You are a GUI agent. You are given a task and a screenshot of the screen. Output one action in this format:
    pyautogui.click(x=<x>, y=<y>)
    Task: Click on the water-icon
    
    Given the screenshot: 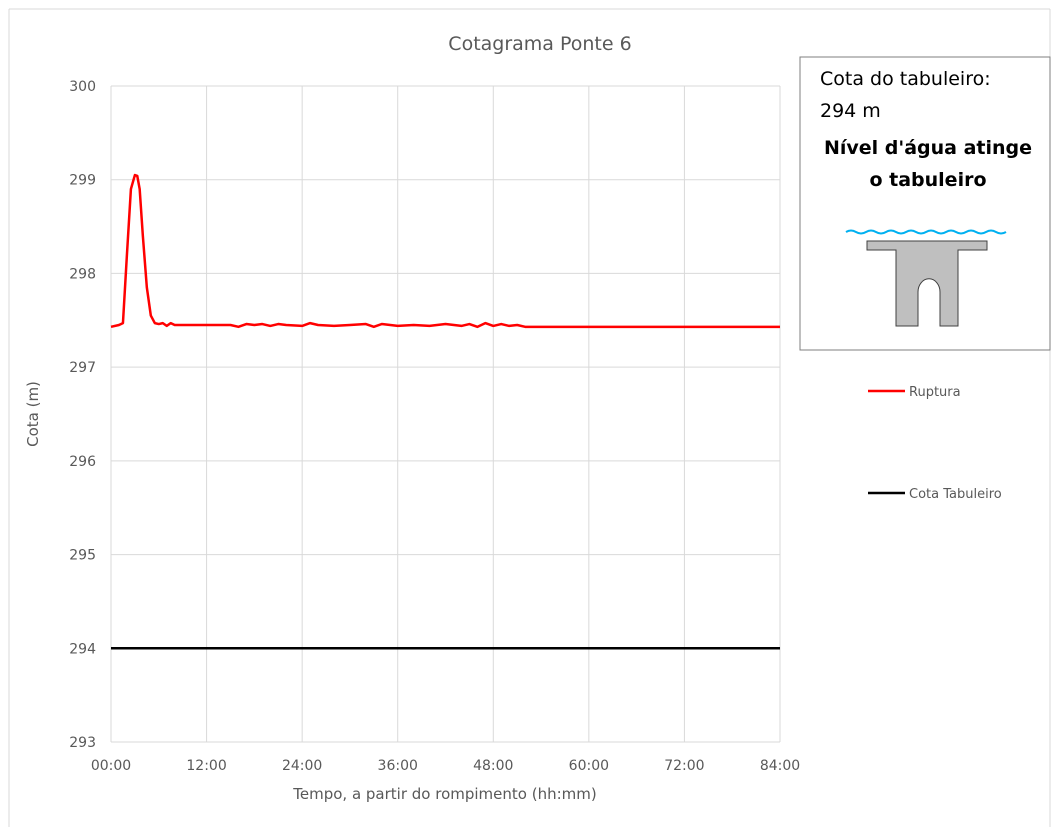 What is the action you would take?
    pyautogui.click(x=926, y=232)
    